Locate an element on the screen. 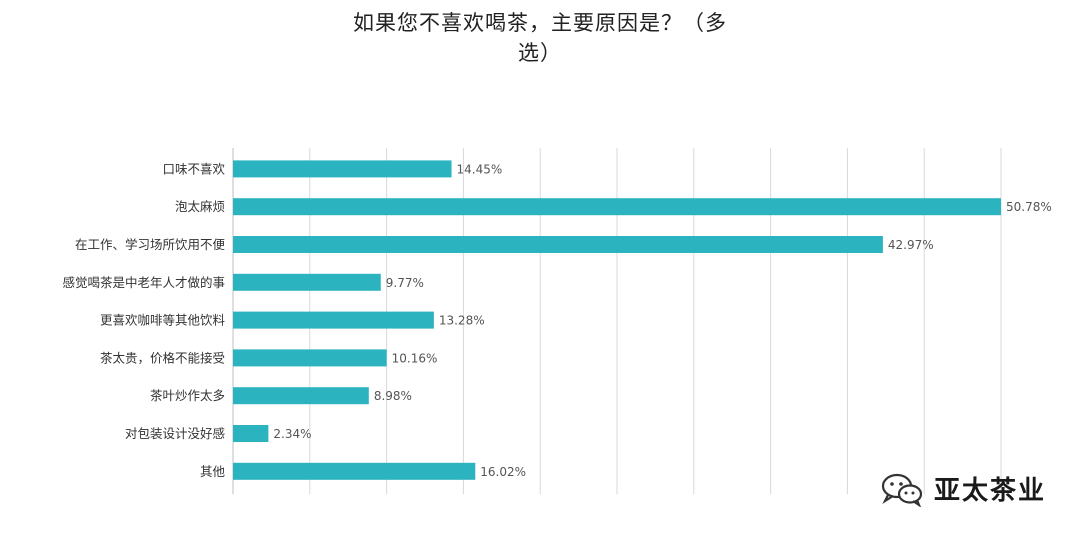  wechat-icon is located at coordinates (902, 490).